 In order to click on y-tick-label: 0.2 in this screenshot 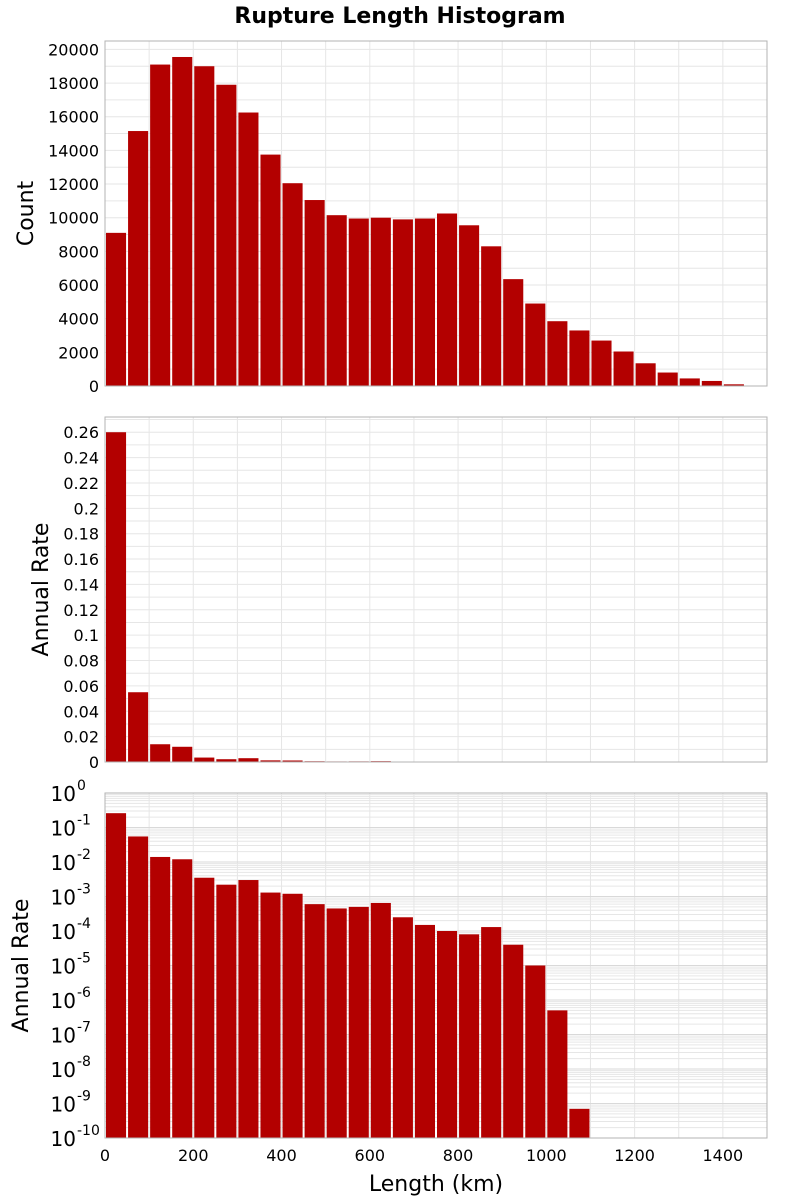, I will do `click(86, 508)`.